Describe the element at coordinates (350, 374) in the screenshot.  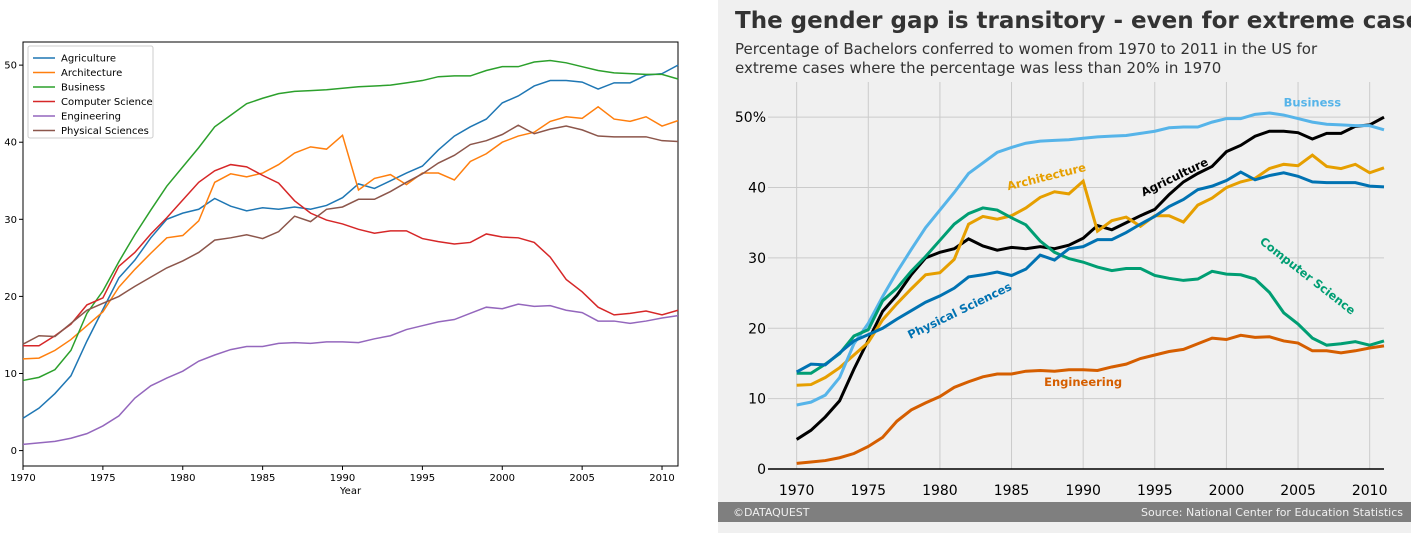
I see `left-series-line-engineering` at that location.